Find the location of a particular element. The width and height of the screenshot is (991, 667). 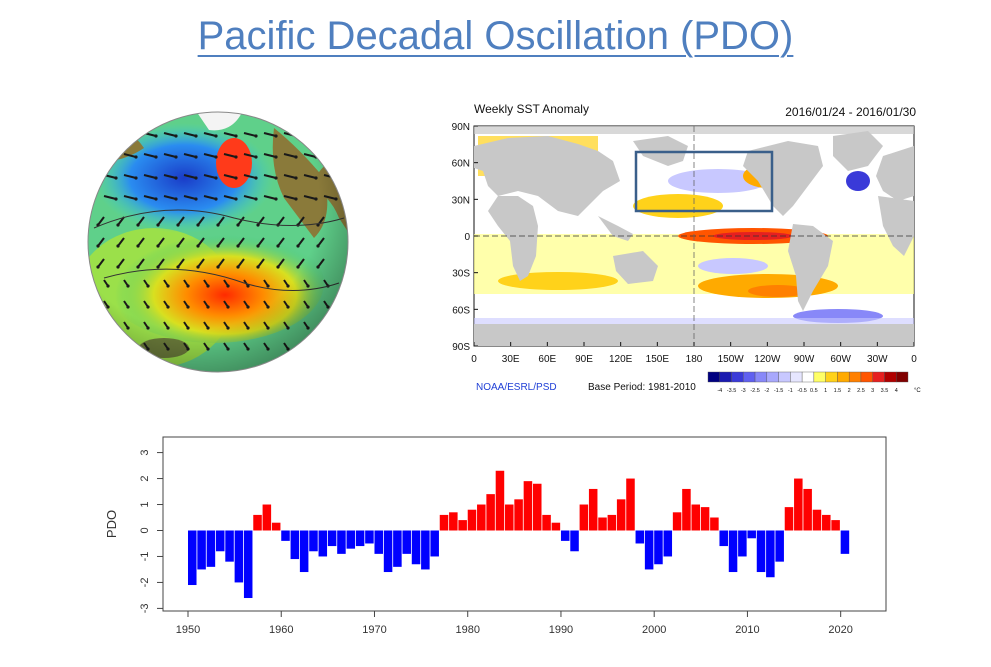

map-lon-label: 150W is located at coordinates (731, 359).